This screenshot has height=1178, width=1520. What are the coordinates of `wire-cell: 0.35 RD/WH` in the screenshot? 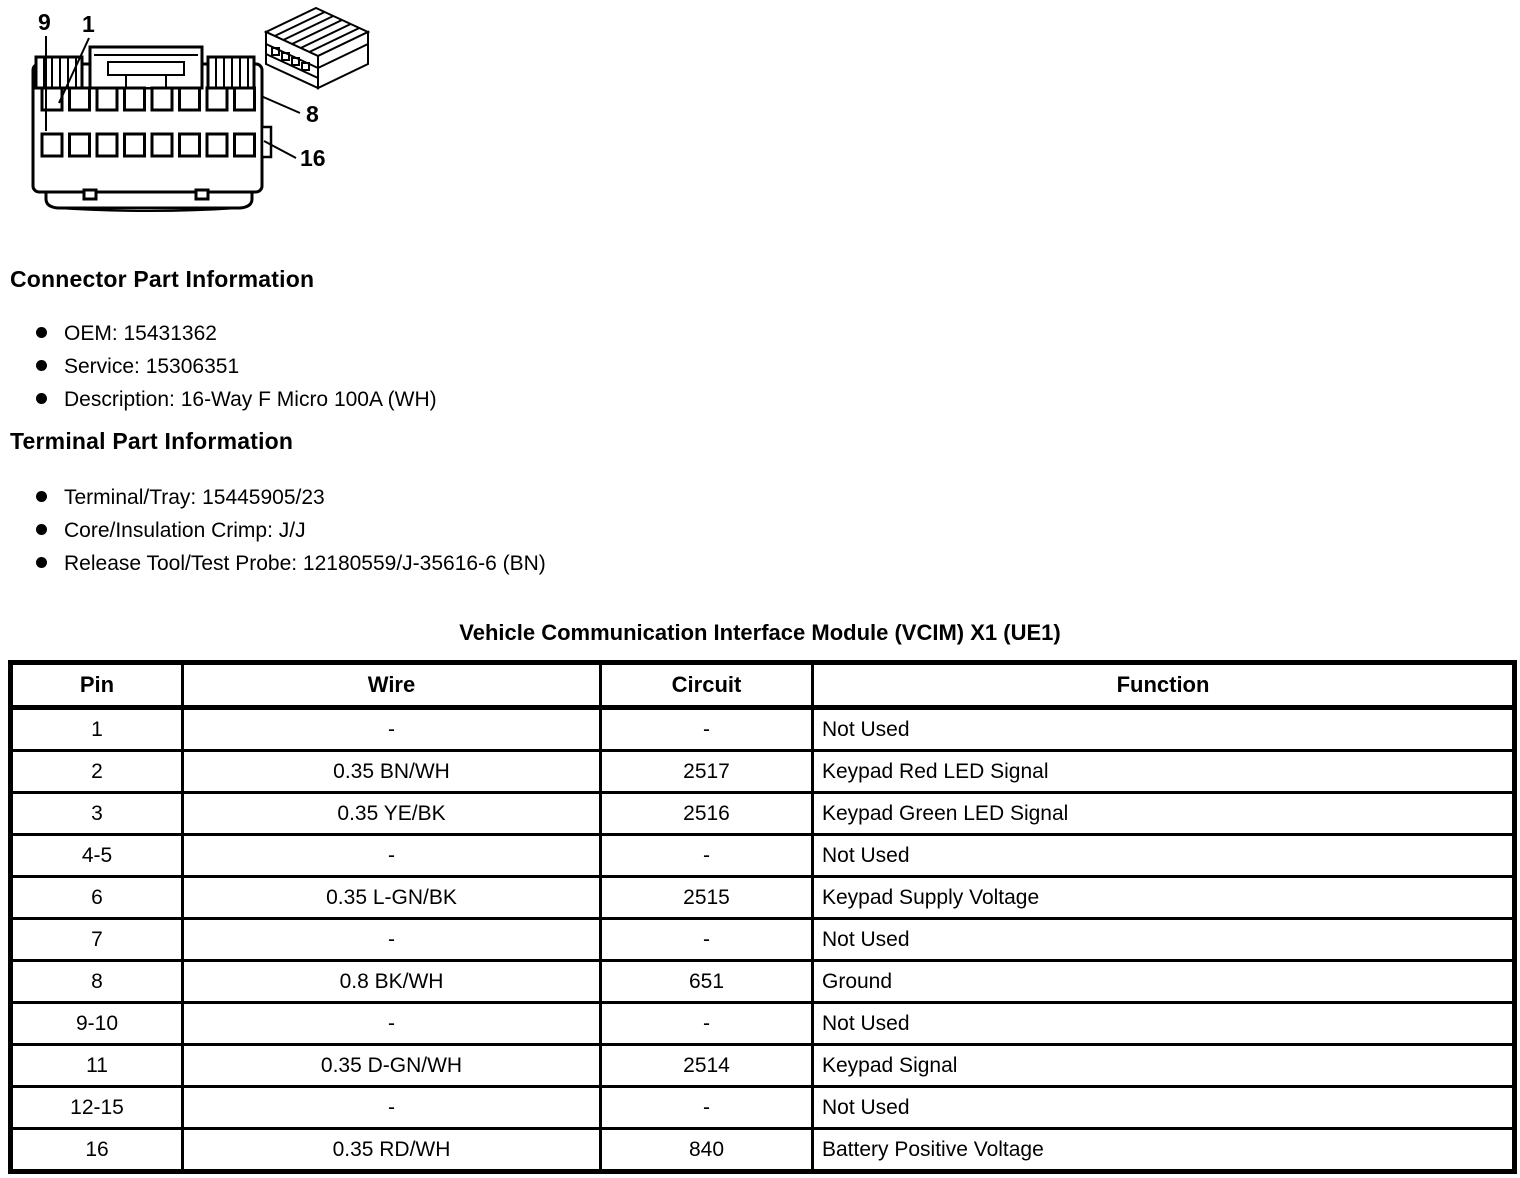 It's located at (391, 1150).